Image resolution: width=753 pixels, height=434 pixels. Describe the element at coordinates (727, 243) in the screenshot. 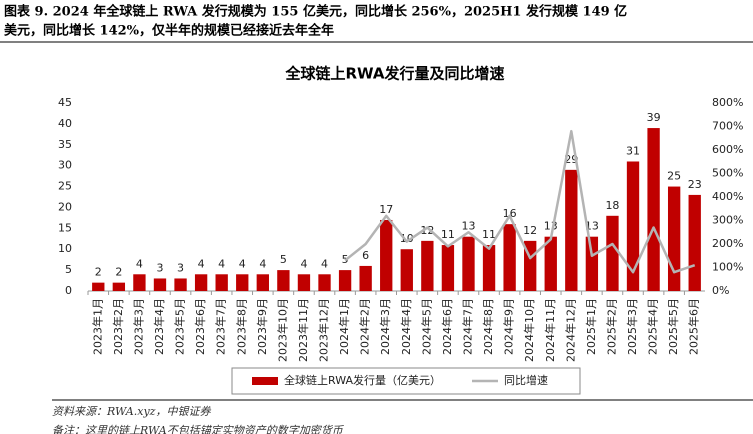

I see `y2-tick-label: 200%` at that location.